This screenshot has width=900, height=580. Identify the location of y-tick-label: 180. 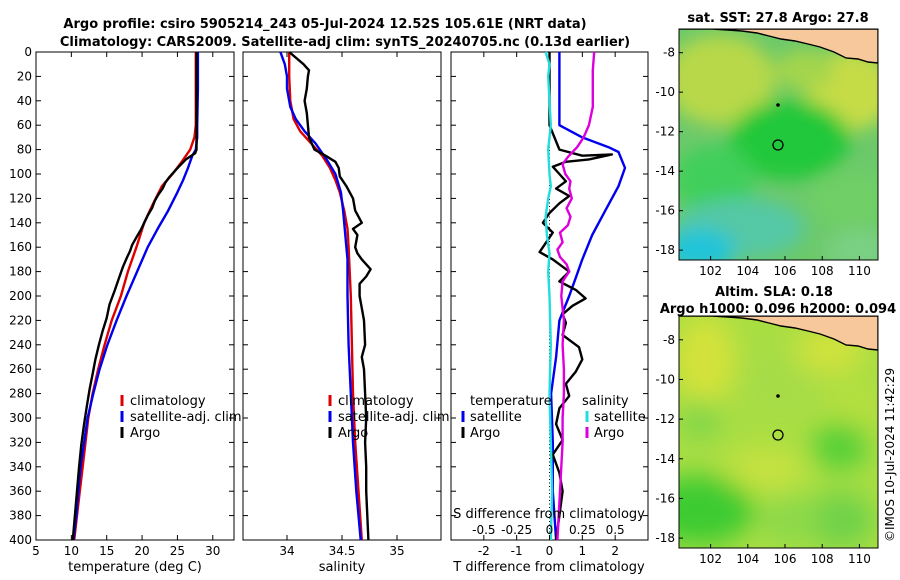
(20, 272).